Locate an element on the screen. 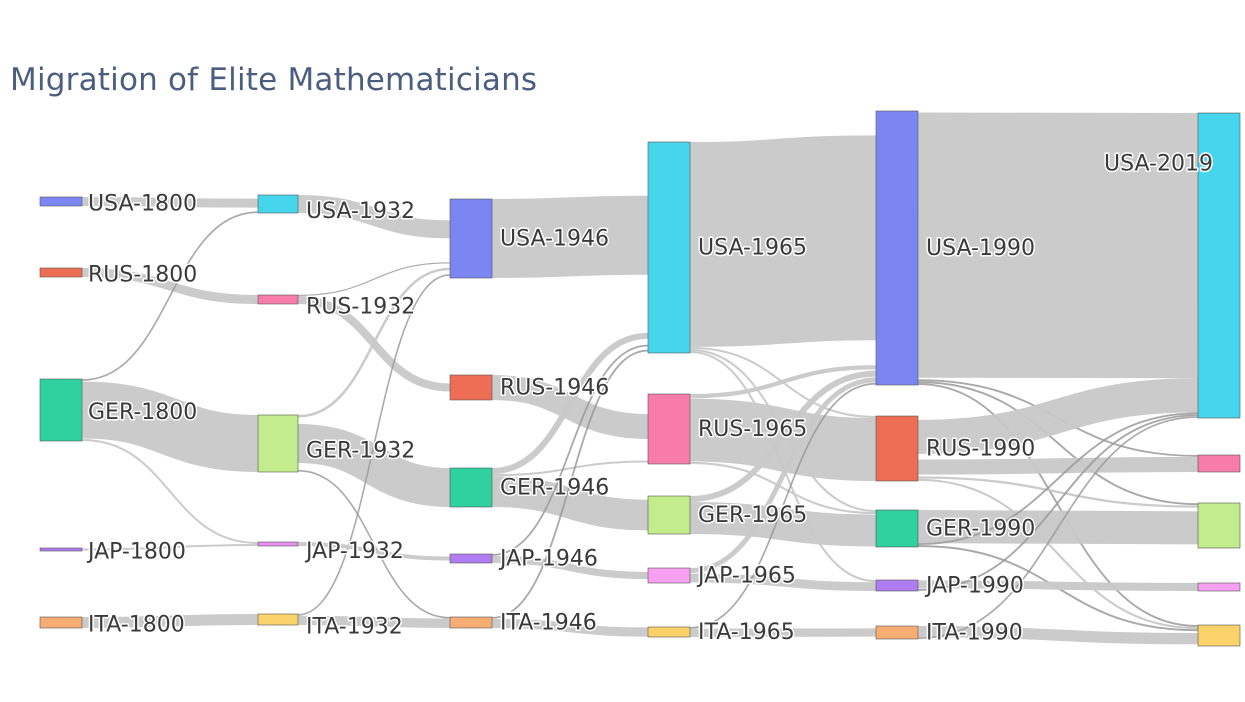  node-label-jap-1800: JAP-1800 is located at coordinates (136, 552).